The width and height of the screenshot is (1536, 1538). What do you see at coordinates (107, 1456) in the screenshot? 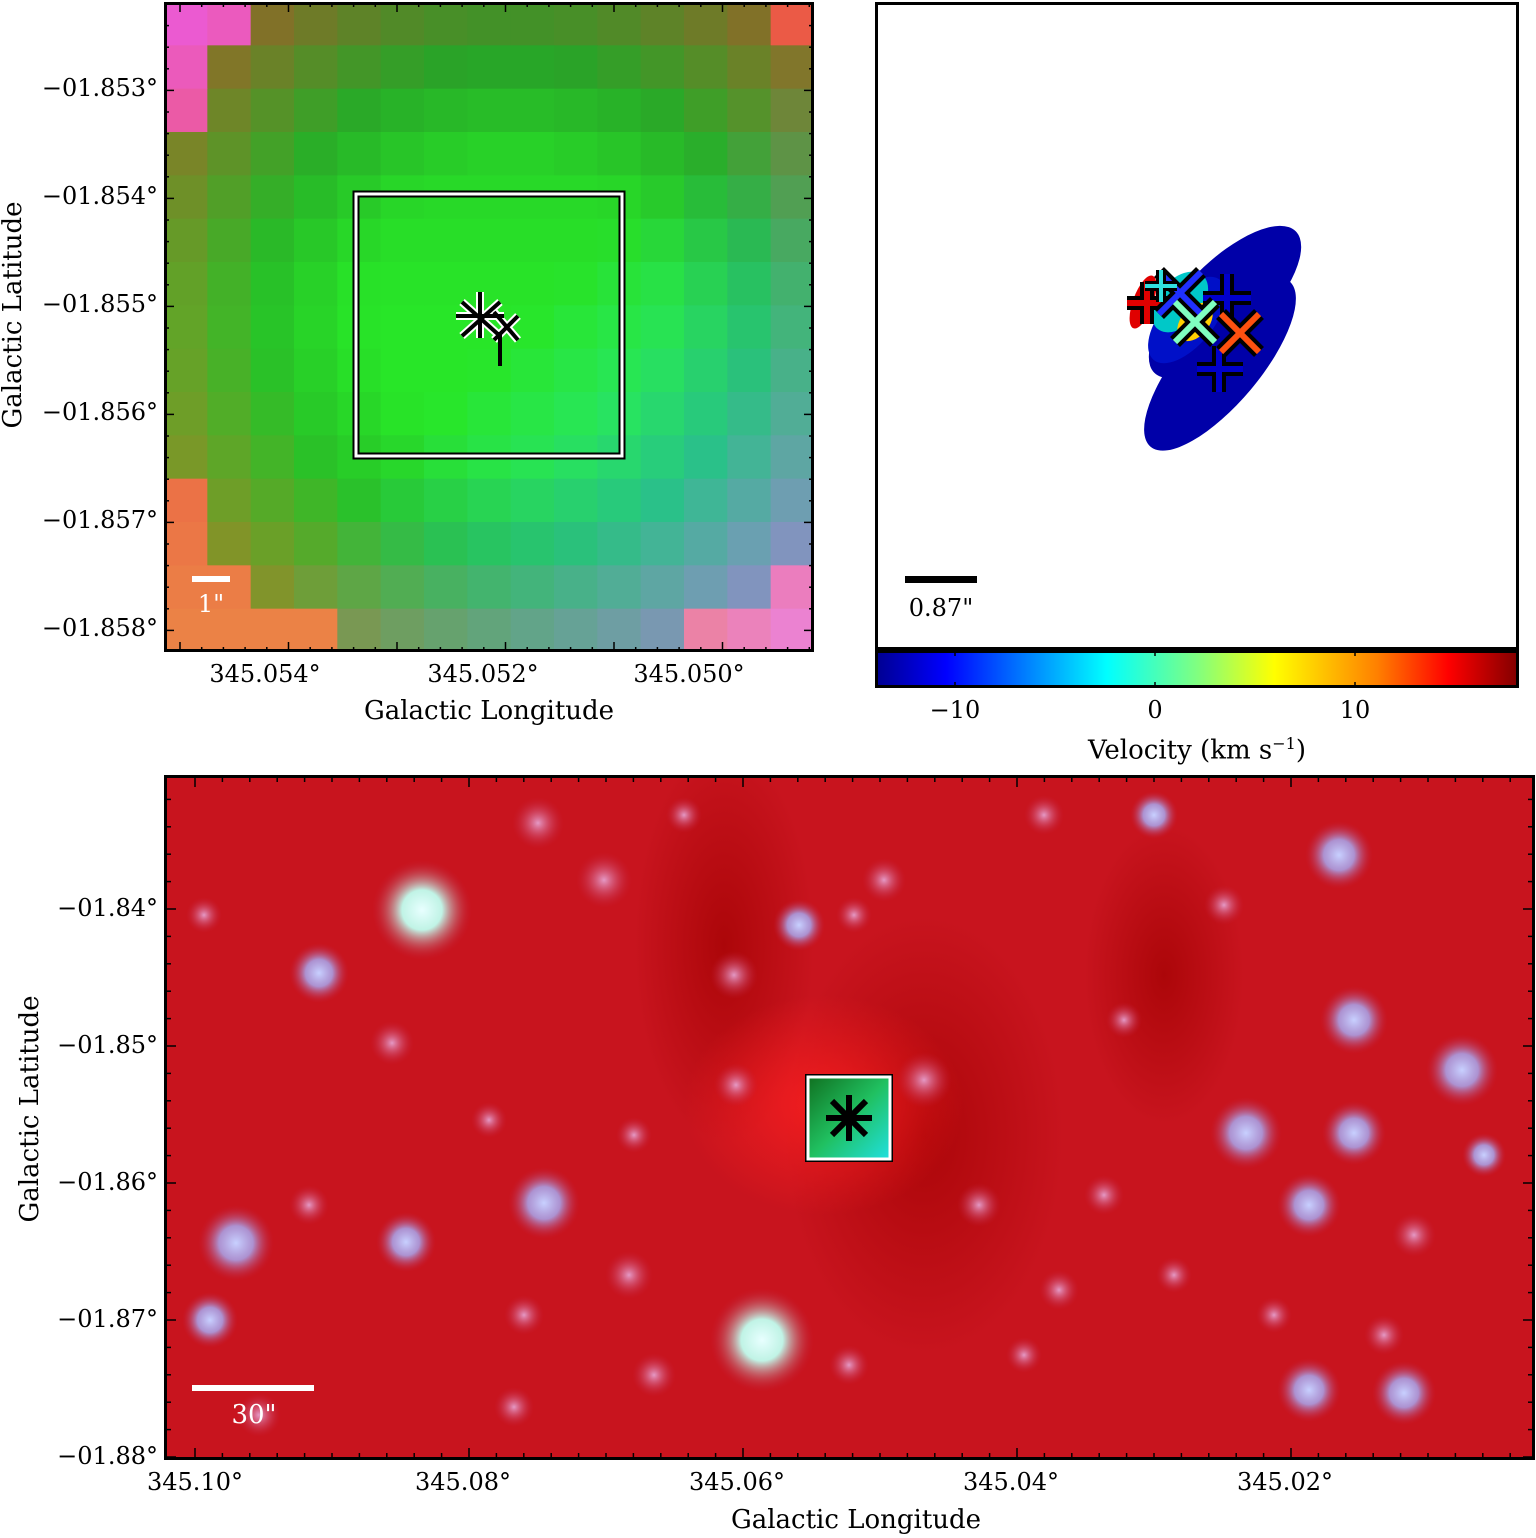
I see `y-tick-label: −01.88°` at bounding box center [107, 1456].